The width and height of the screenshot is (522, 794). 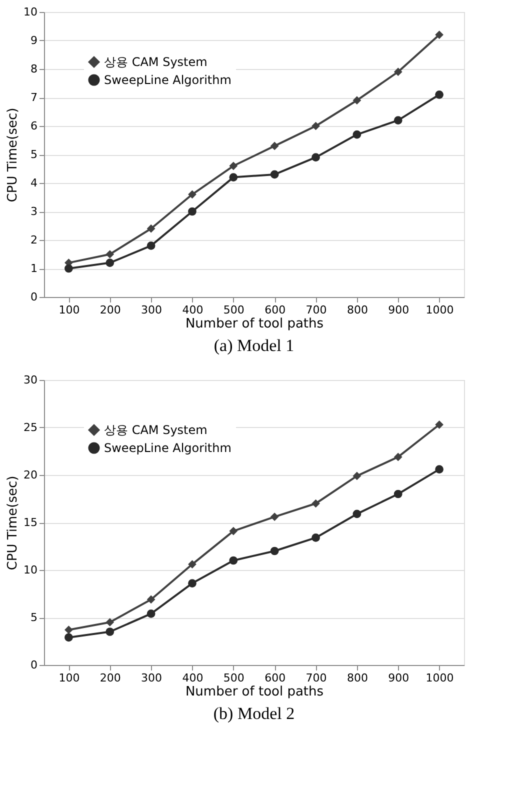 I want to click on y-tick-label: 2, so click(x=34, y=240).